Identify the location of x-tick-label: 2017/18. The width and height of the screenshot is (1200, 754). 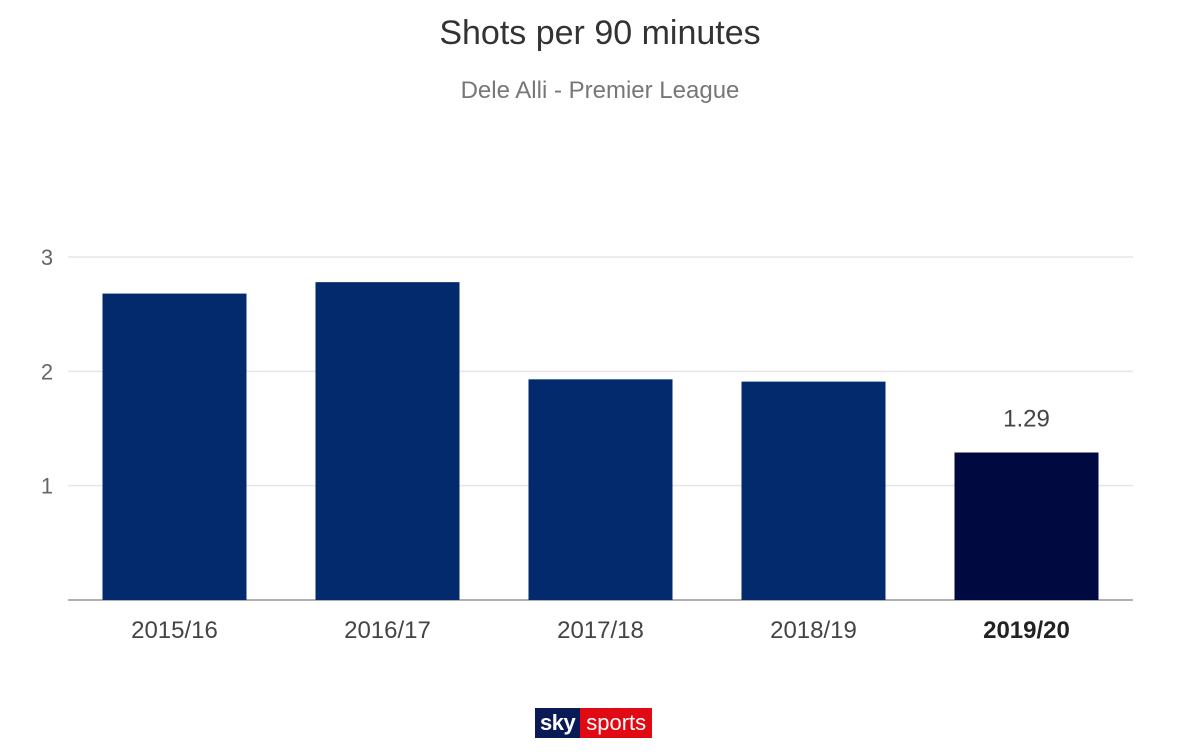
(600, 630).